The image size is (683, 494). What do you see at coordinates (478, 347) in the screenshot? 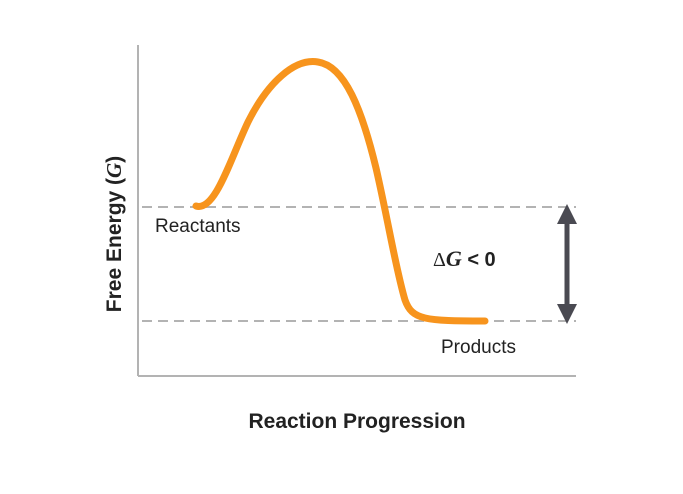
I see `products-label: Products` at bounding box center [478, 347].